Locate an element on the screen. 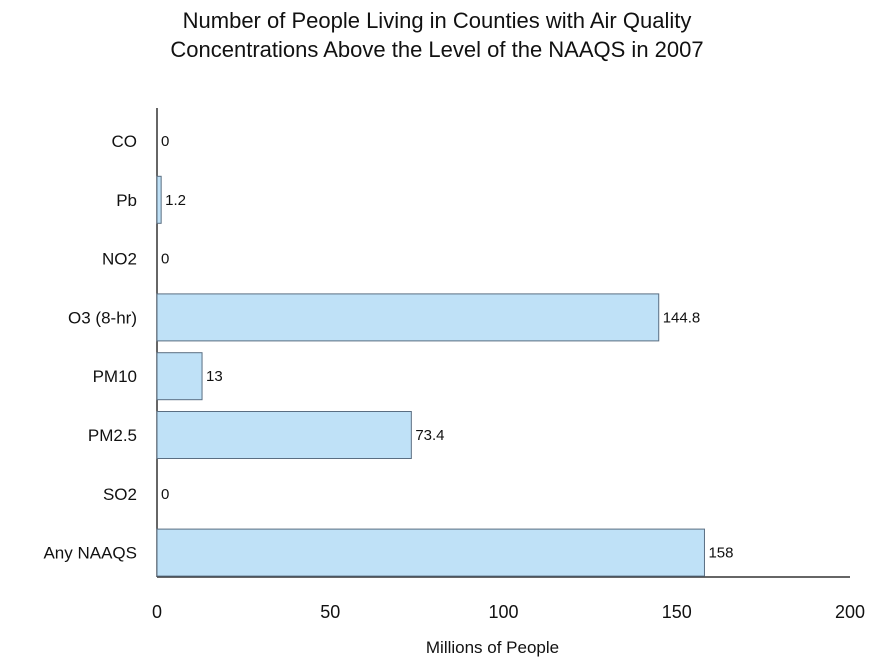 This screenshot has width=874, height=661. category-label: SO2 is located at coordinates (120, 494).